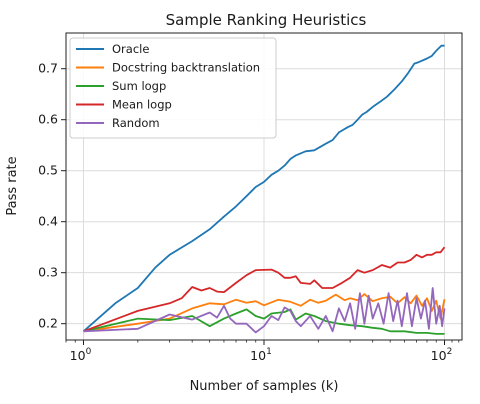 This screenshot has height=404, width=480. What do you see at coordinates (264, 321) in the screenshot?
I see `series-line-sum-logp` at bounding box center [264, 321].